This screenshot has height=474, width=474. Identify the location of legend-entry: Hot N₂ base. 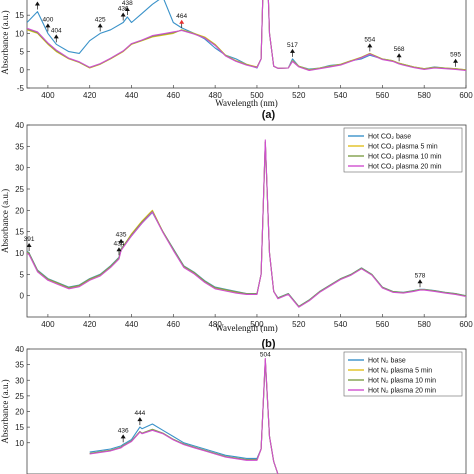
(387, 361).